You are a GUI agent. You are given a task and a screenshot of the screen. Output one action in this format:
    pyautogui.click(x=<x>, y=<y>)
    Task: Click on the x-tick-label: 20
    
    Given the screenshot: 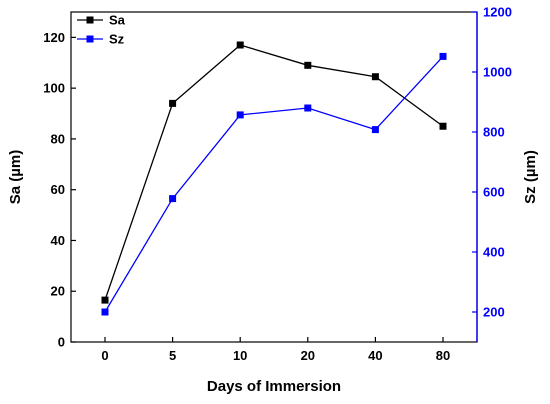 What is the action you would take?
    pyautogui.click(x=308, y=355)
    